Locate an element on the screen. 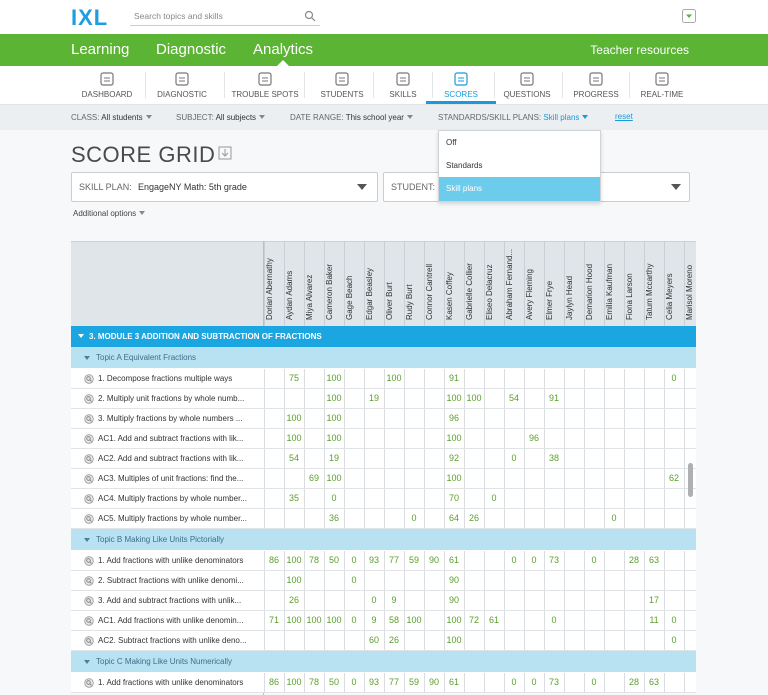 This screenshot has width=768, height=695. student-name: Marisol Moreno is located at coordinates (694, 283).